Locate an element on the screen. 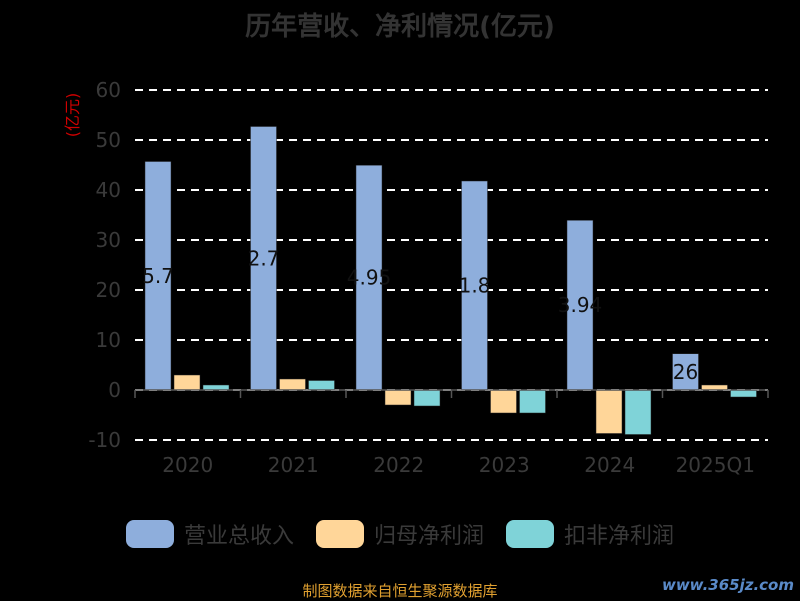 The image size is (800, 601). bar-归母净利润-2020 is located at coordinates (187, 382).